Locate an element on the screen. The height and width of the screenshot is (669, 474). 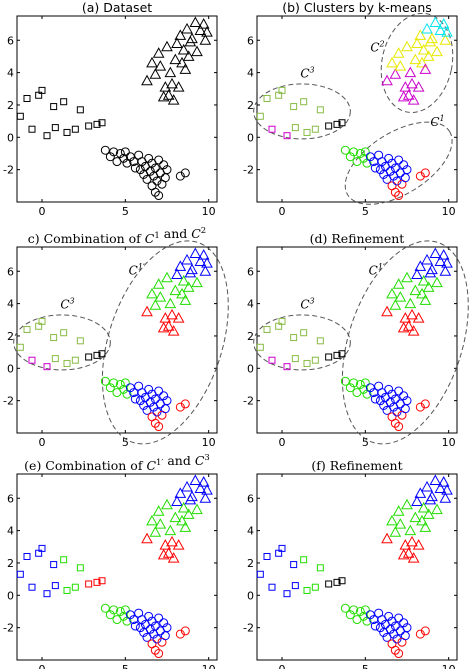
x-tick-label: 5 is located at coordinates (125, 211).